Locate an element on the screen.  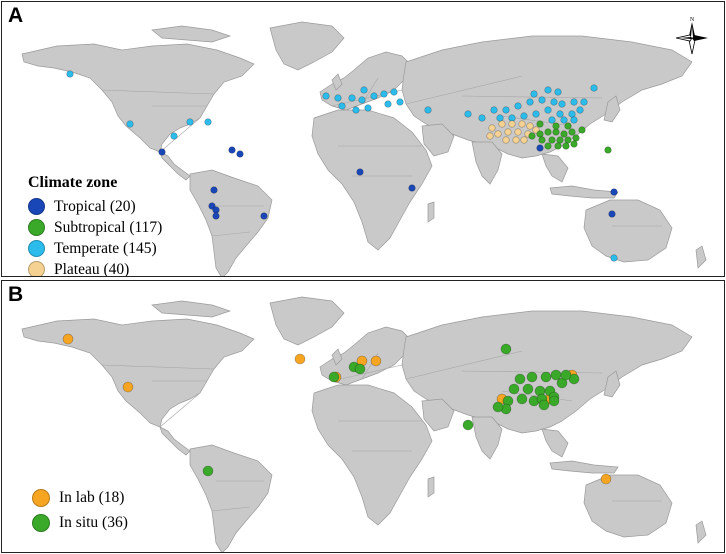
site-marker-lab is located at coordinates (376, 361).